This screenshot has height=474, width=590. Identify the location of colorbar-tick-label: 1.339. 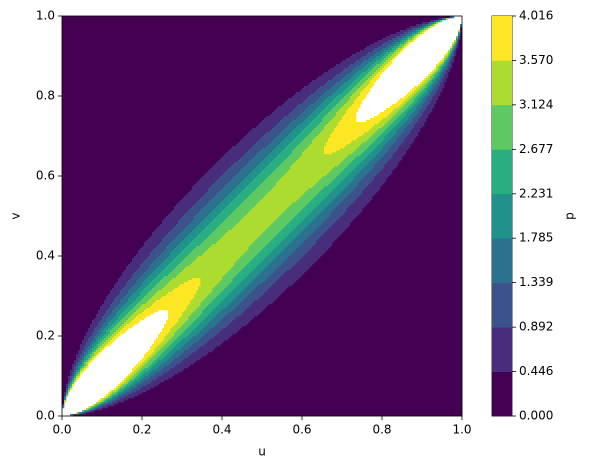
(536, 282).